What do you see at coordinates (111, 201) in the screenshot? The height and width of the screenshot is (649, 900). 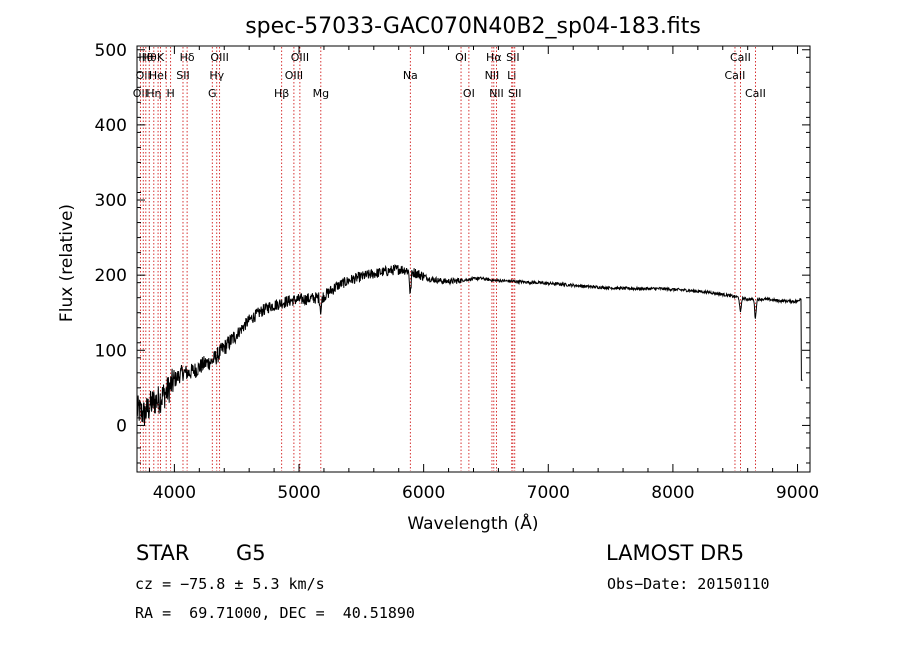 I see `y-tick-label: 300` at bounding box center [111, 201].